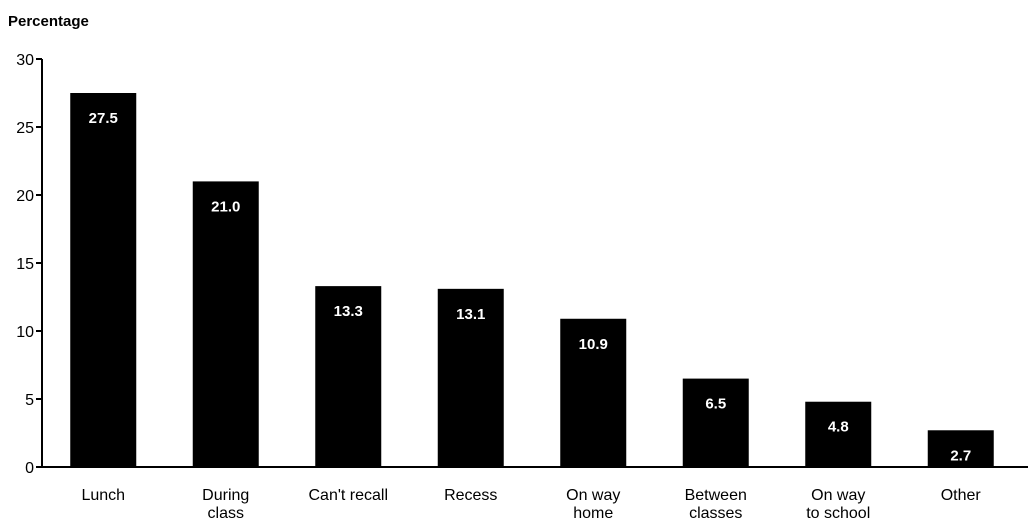 Image resolution: width=1030 pixels, height=532 pixels. Describe the element at coordinates (25, 128) in the screenshot. I see `y-tick-label: 25` at that location.